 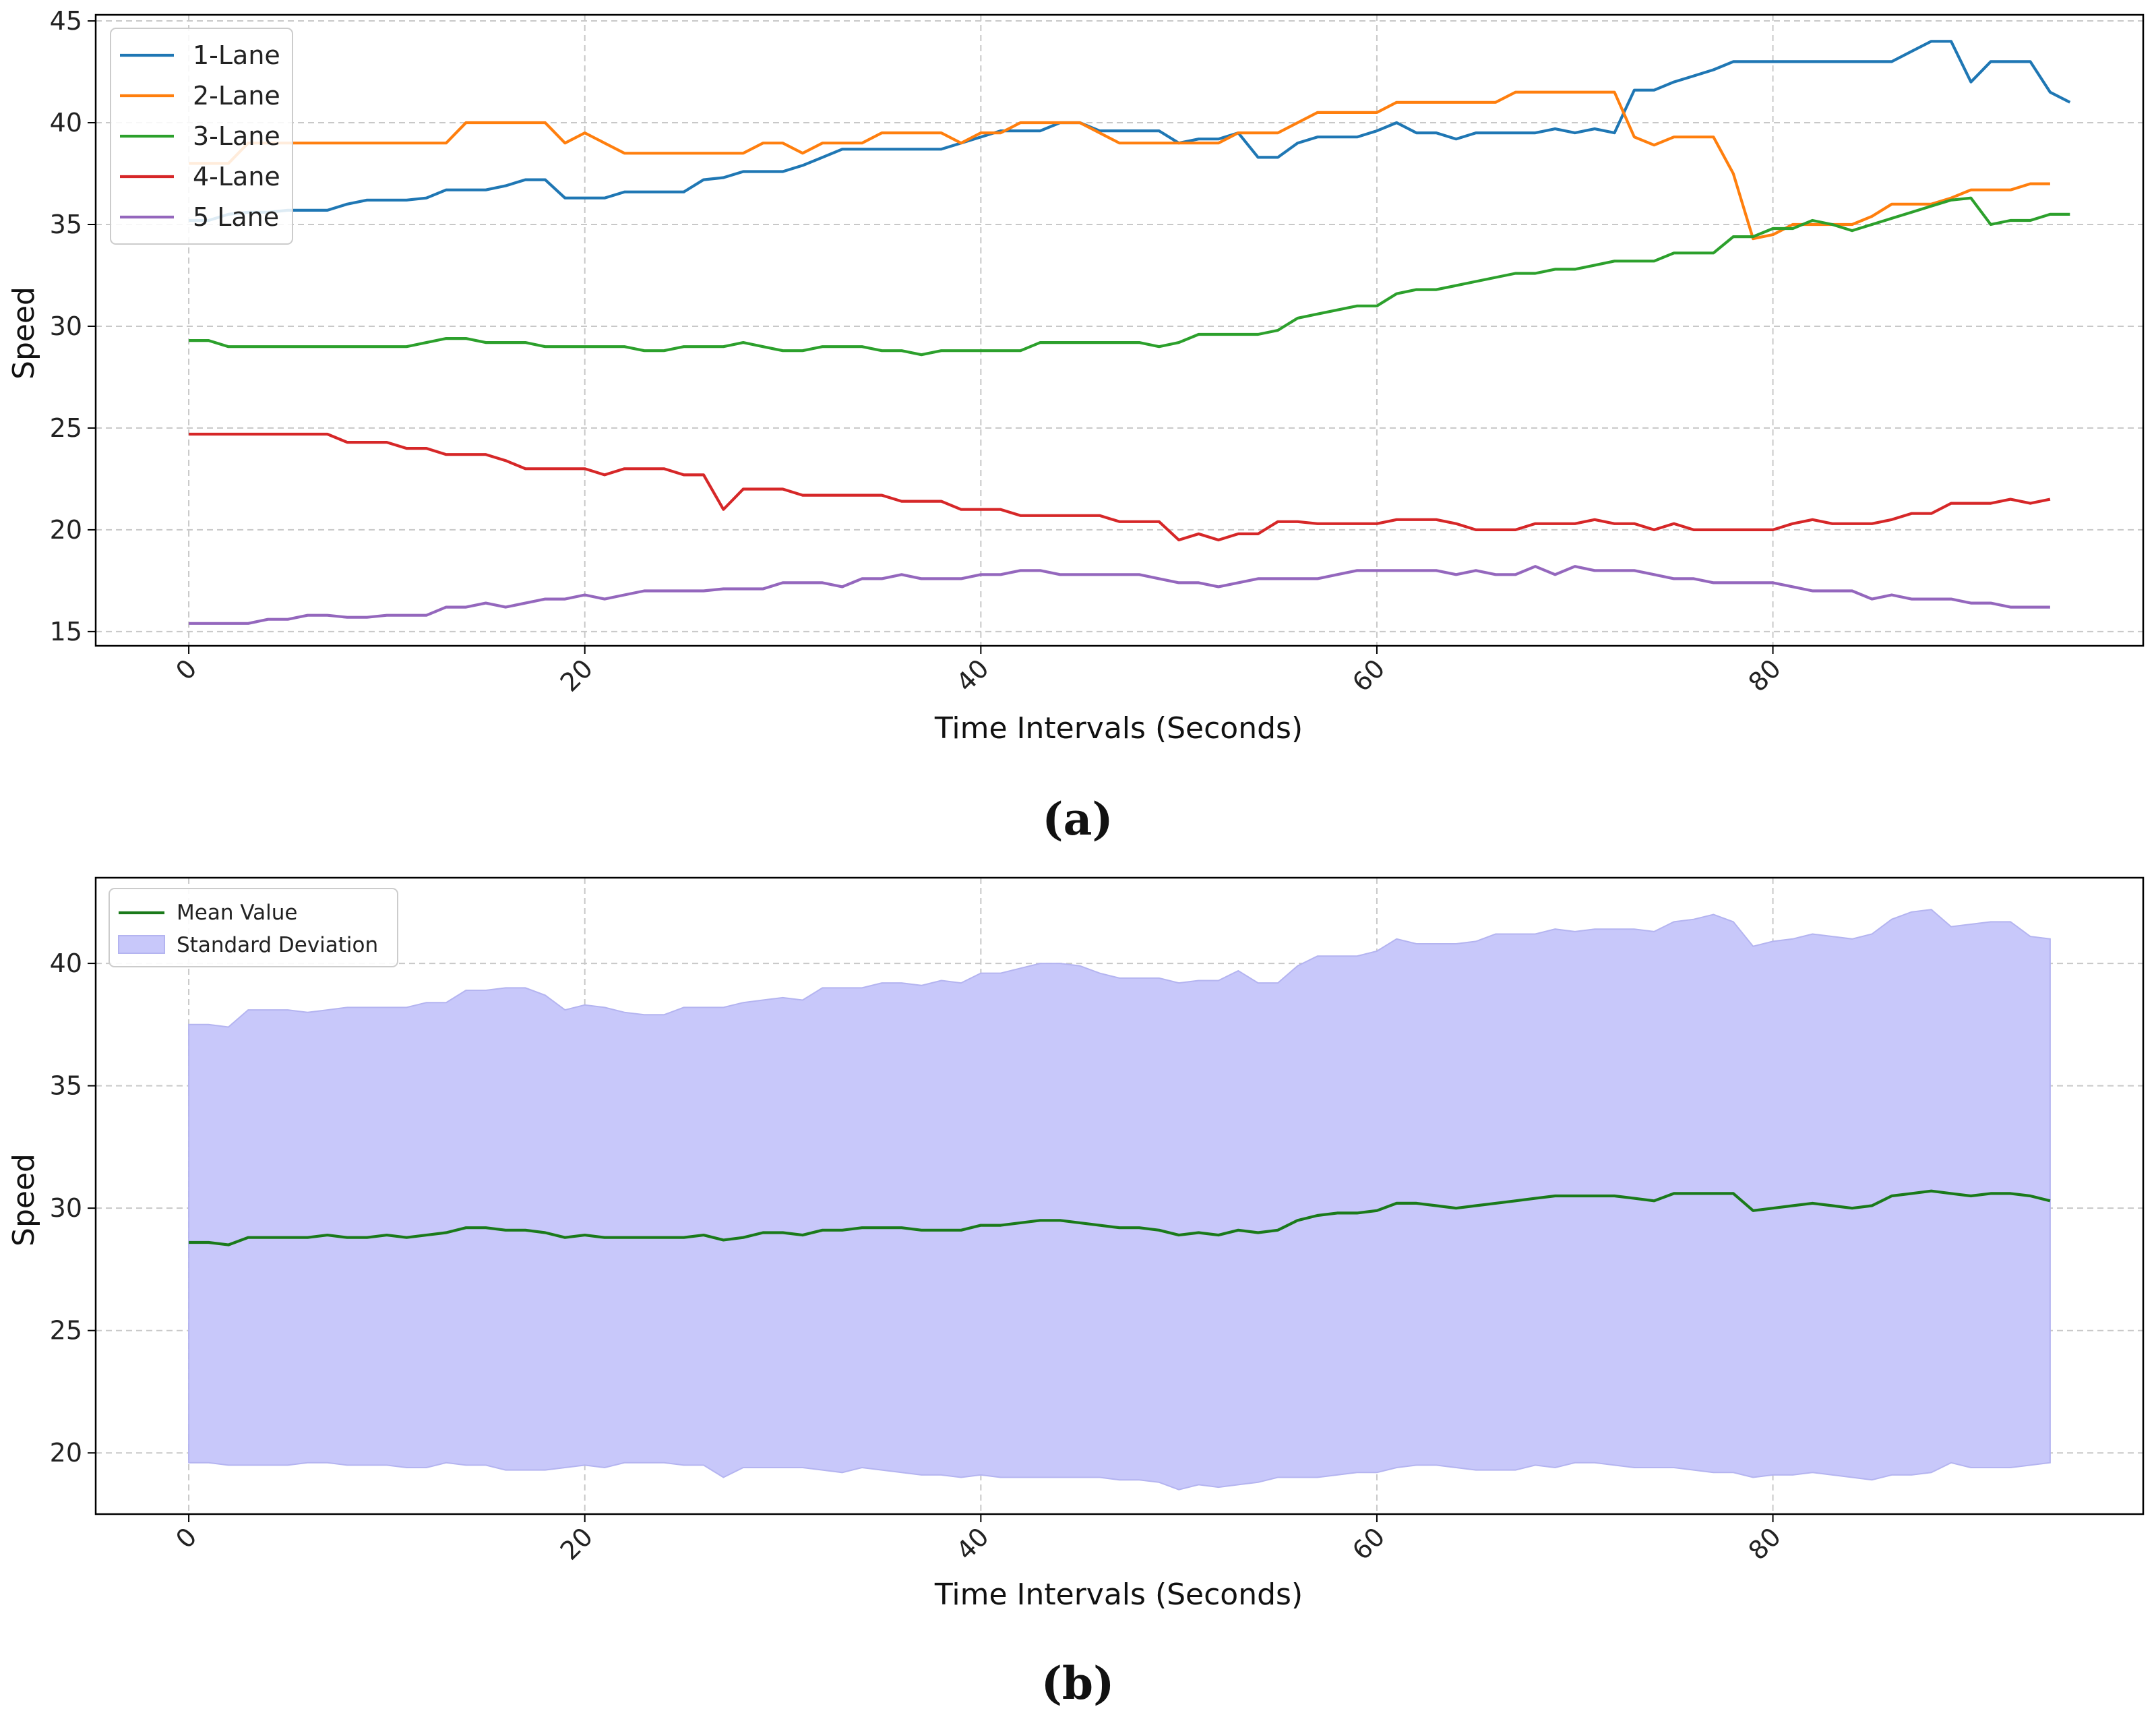 What do you see at coordinates (1130, 276) in the screenshot?
I see `series-line-3-lane` at bounding box center [1130, 276].